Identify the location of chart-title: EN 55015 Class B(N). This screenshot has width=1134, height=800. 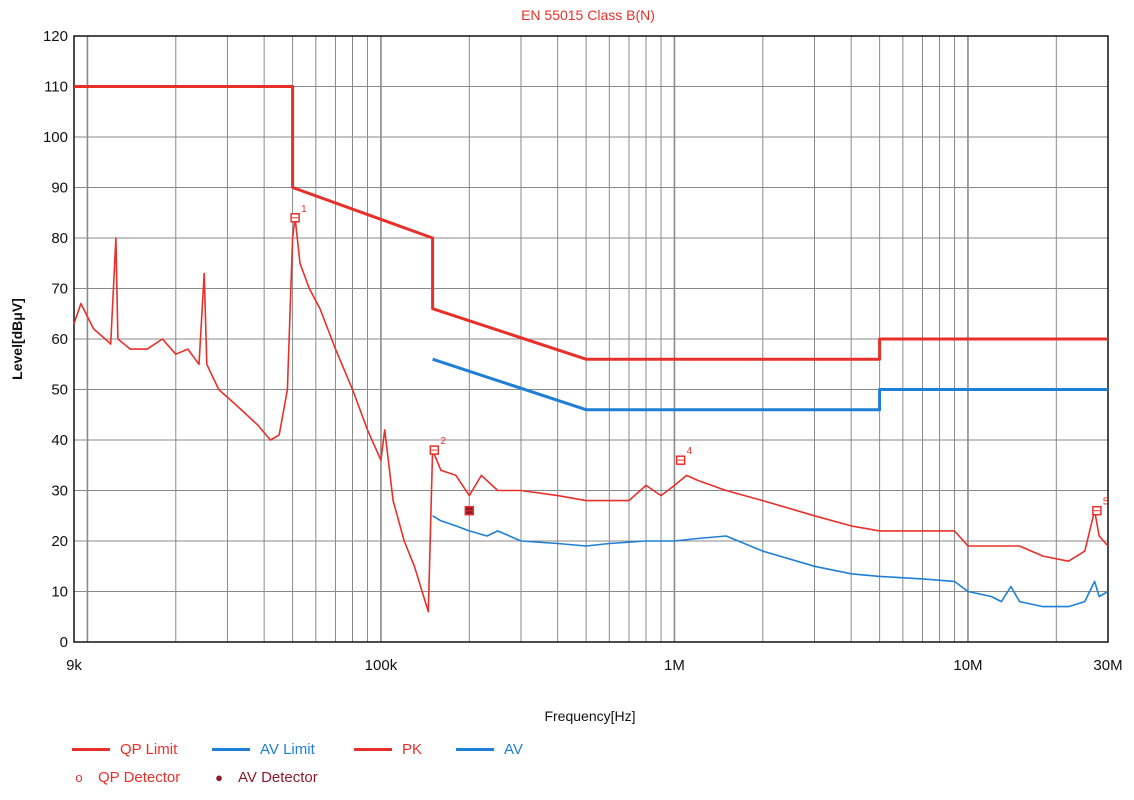
(588, 15).